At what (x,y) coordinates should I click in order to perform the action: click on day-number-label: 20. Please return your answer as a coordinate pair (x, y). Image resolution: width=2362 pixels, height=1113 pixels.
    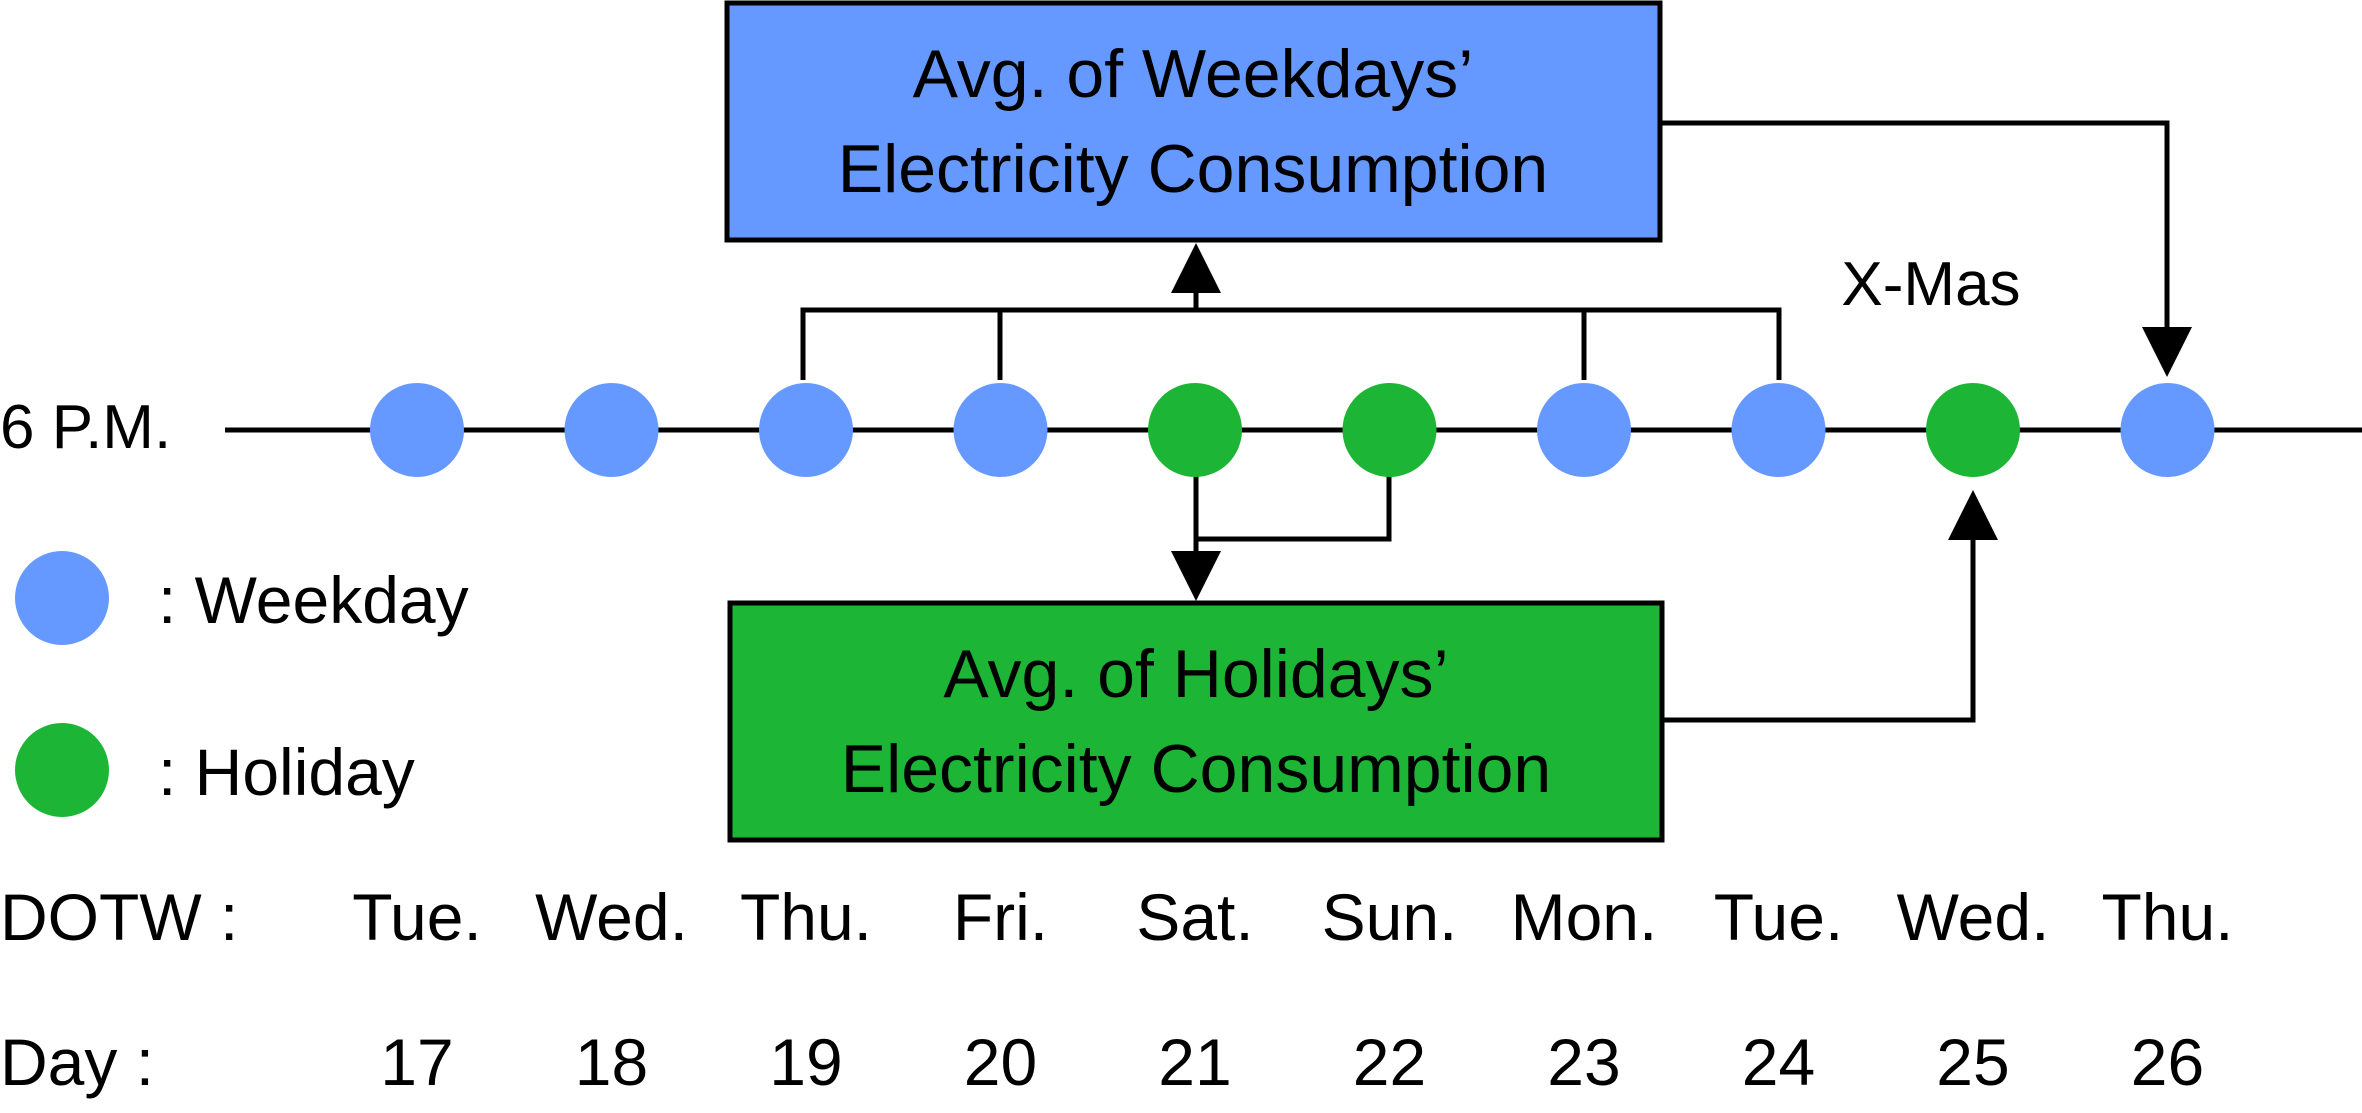
    Looking at the image, I should click on (1000, 1062).